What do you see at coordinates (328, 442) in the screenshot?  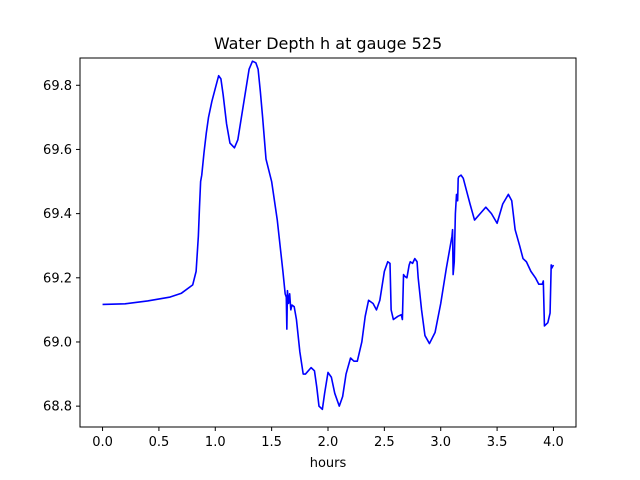 I see `x-tick-label: 2.0` at bounding box center [328, 442].